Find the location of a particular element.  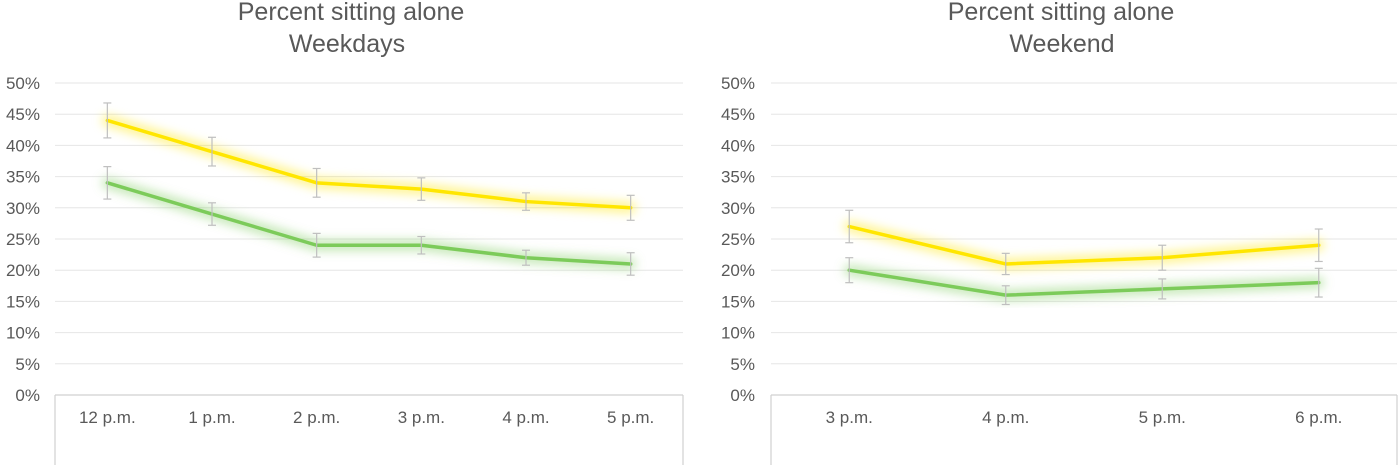

x-axis-ticks: 3 p.m. 4 p.m. 5 p.m. 6 p.m. is located at coordinates (1084, 417).